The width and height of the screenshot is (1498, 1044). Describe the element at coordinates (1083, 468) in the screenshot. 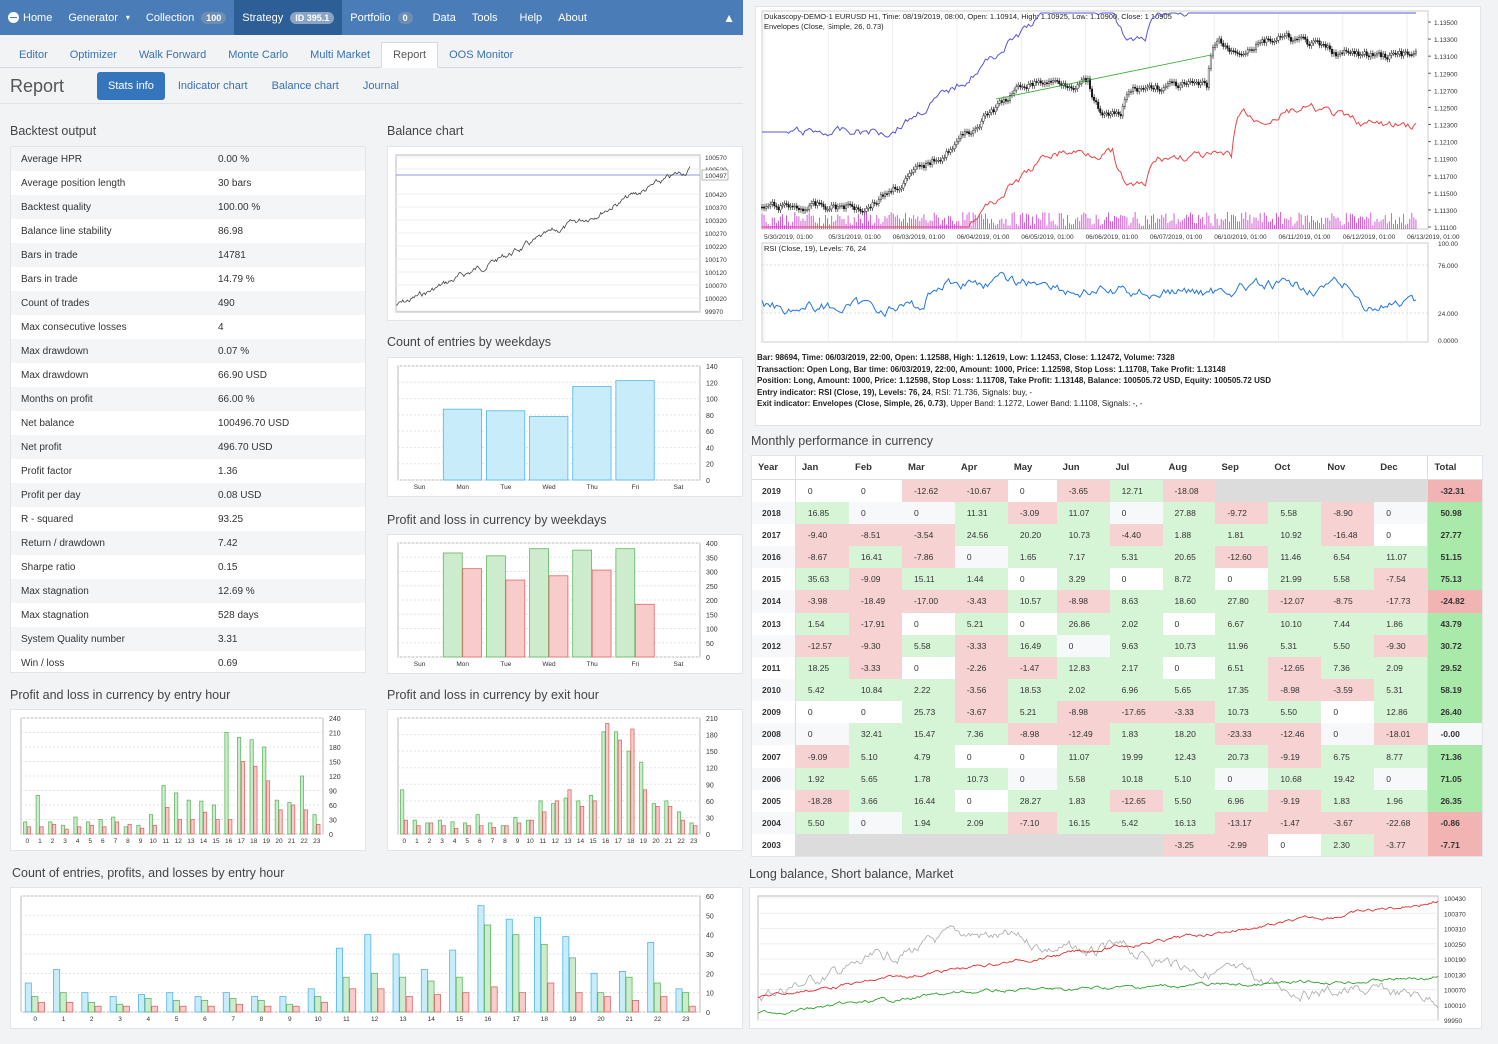

I see `column-header: Jun` at that location.